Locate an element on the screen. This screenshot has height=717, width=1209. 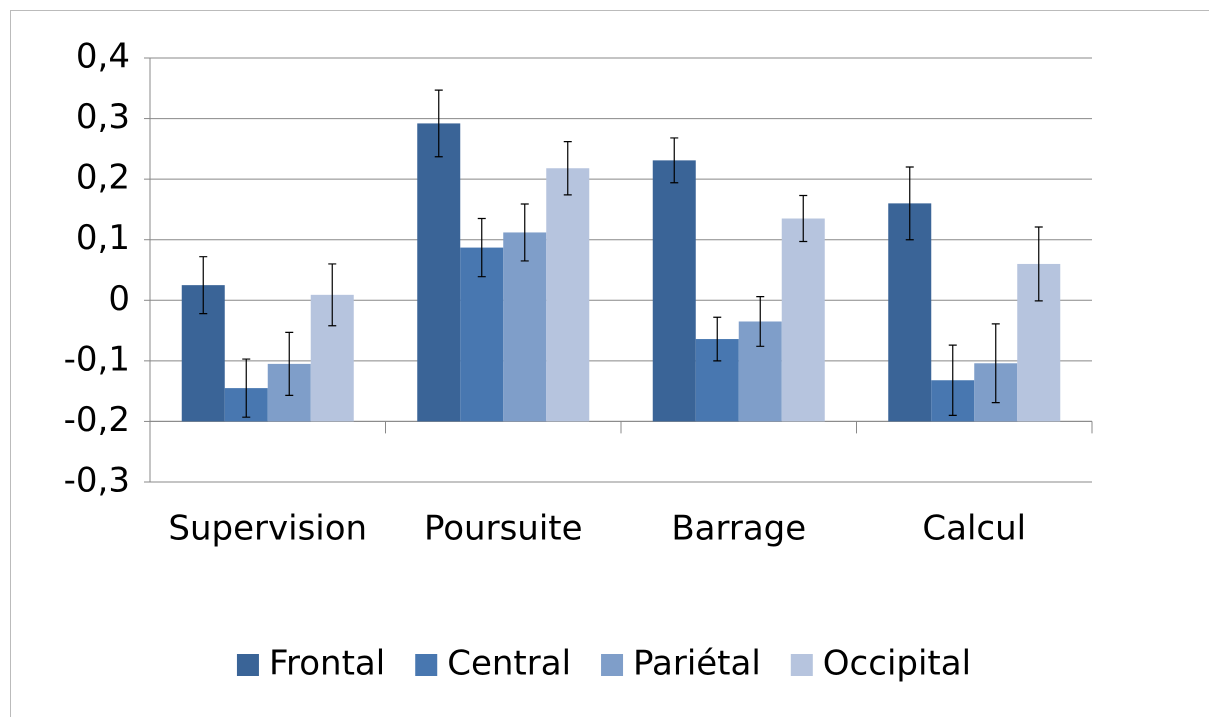
y-tick-label: 0,4 is located at coordinates (103, 57).